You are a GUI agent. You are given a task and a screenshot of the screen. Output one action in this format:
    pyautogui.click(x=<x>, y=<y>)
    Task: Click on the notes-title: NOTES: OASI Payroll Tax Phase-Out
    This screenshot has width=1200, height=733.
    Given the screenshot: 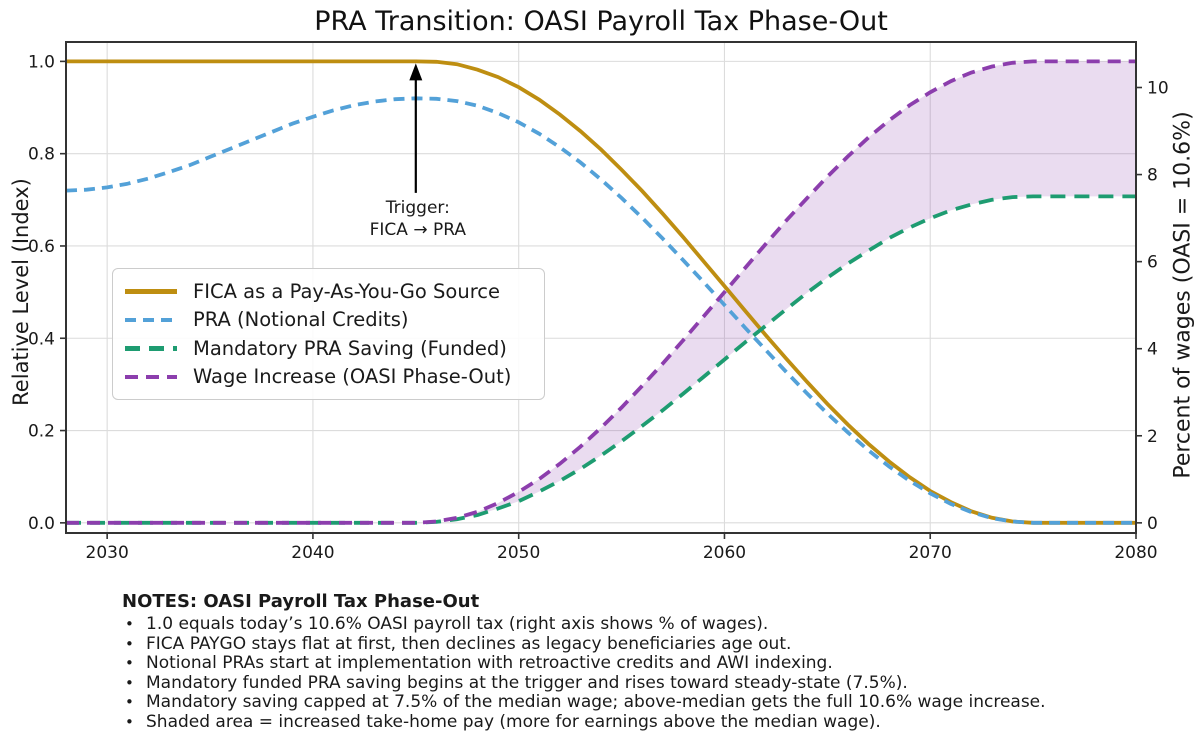 What is the action you would take?
    pyautogui.click(x=301, y=601)
    